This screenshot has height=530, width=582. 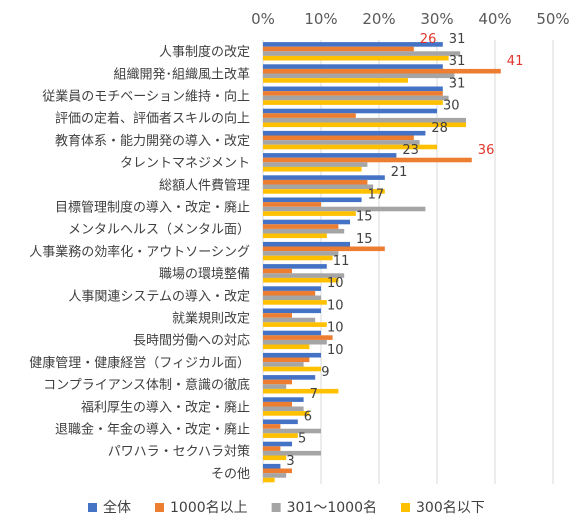 I want to click on x-tick-label: 20%, so click(x=378, y=19).